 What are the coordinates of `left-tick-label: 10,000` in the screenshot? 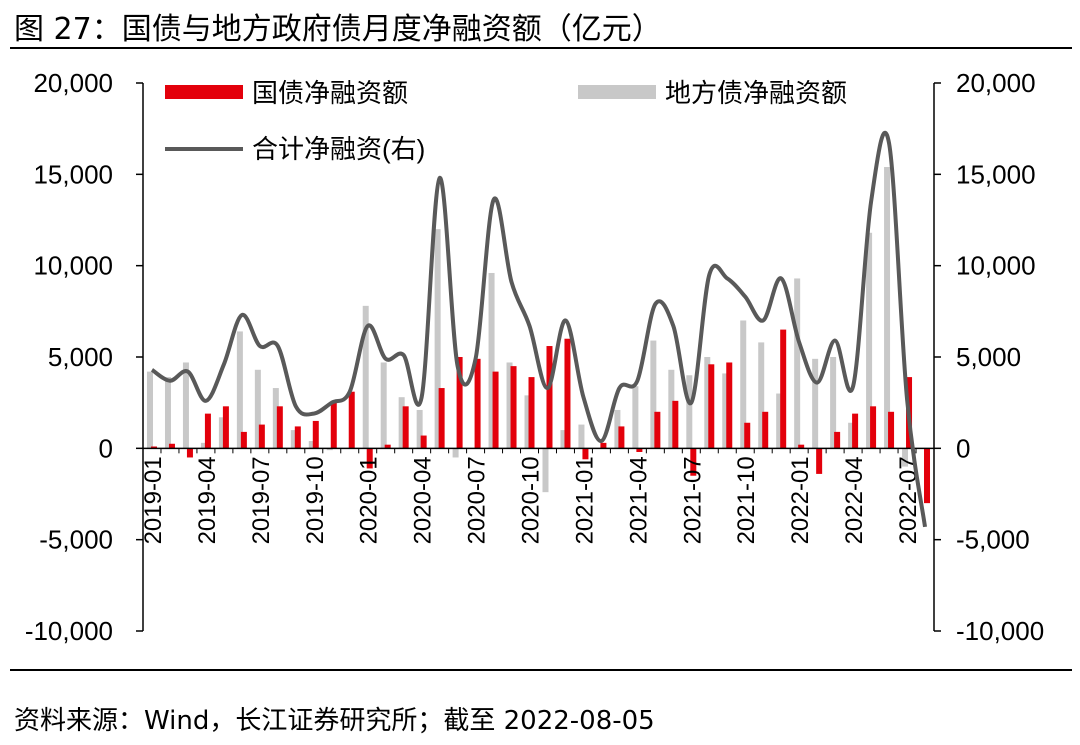 It's located at (73, 266).